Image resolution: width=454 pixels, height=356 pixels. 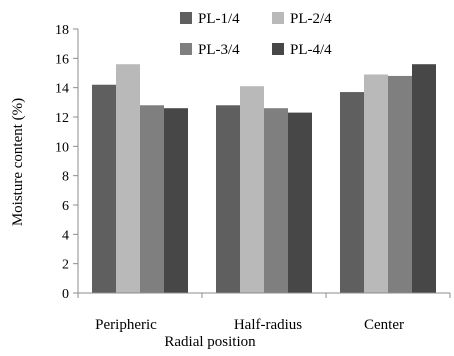 I want to click on legend: PL-1/4 PL-2/4 PL-3/4 PL-4/4, so click(x=256, y=34).